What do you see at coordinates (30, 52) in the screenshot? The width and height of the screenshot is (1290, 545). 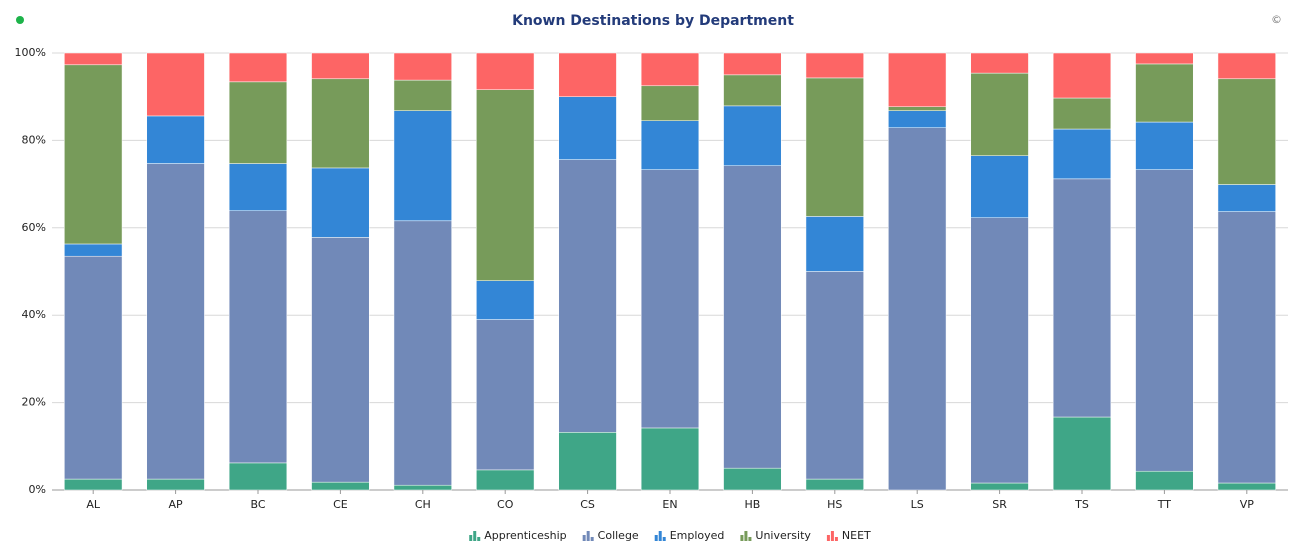 I see `y-tick-label: 100%` at bounding box center [30, 52].